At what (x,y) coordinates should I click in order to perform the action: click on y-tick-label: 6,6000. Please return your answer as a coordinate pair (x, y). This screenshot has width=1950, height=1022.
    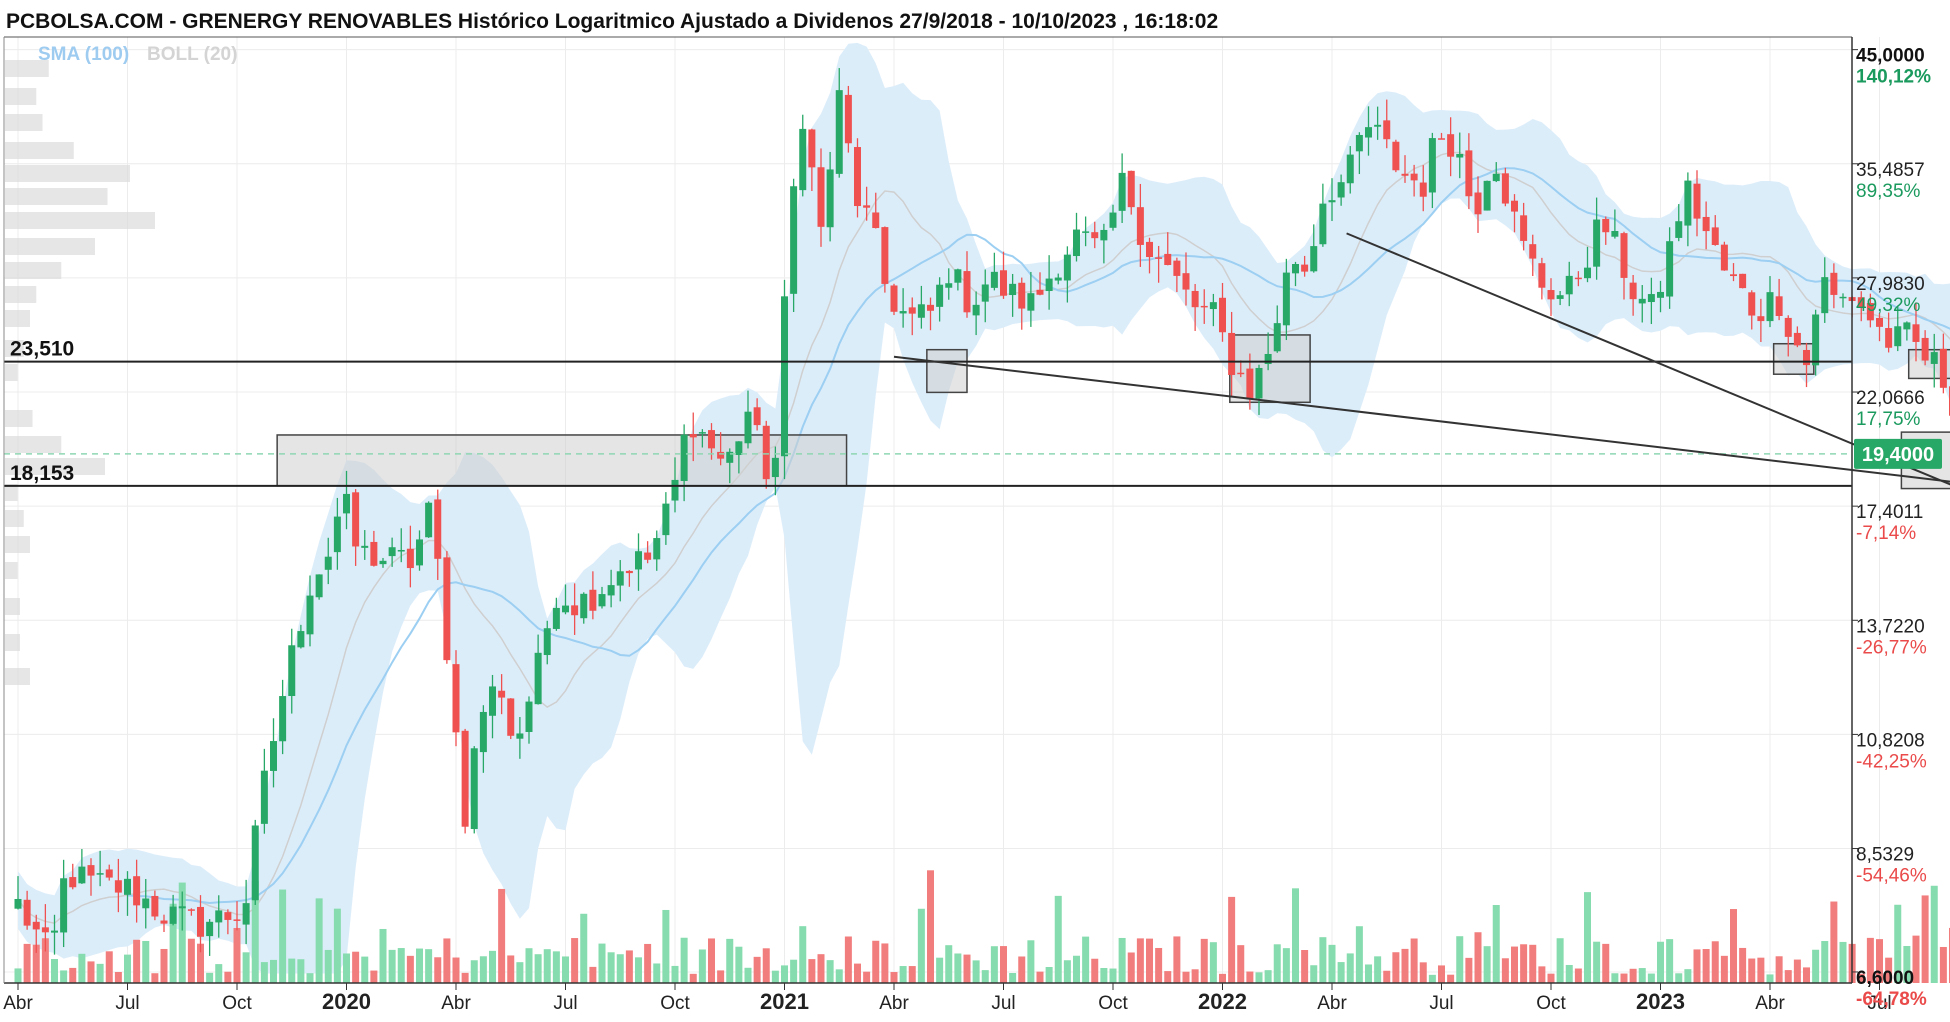
    Looking at the image, I should click on (1885, 978).